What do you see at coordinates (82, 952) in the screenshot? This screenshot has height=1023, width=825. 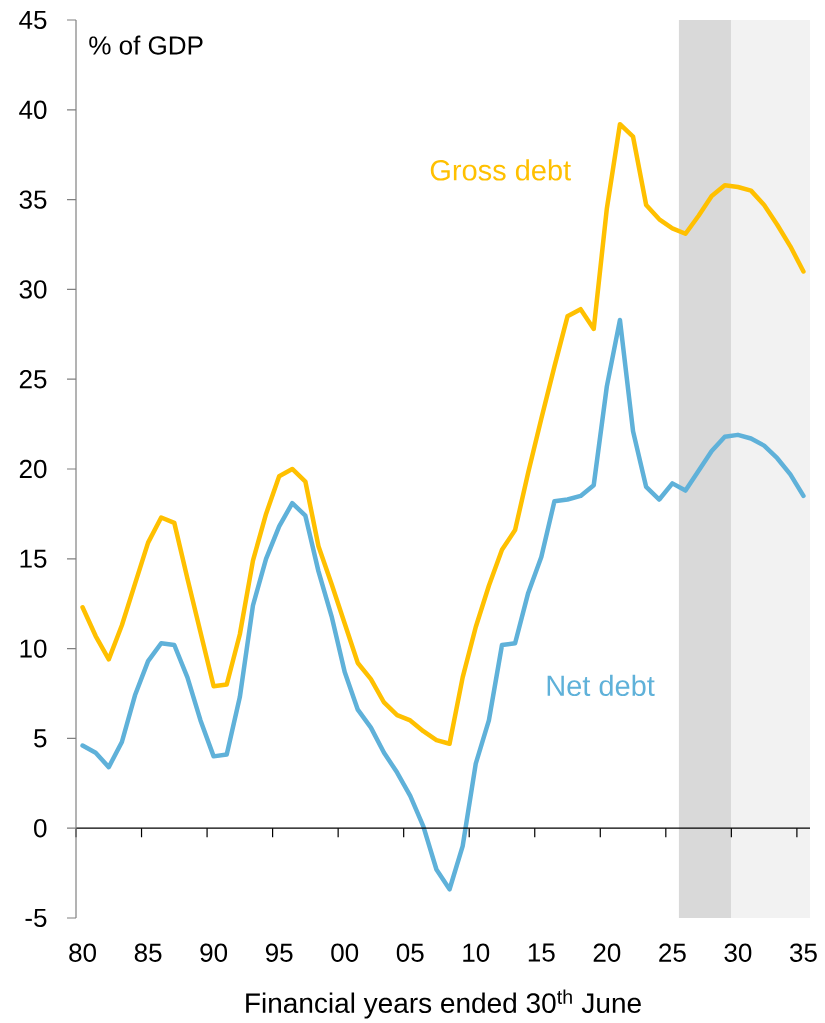 I see `x-tick-label: 80` at bounding box center [82, 952].